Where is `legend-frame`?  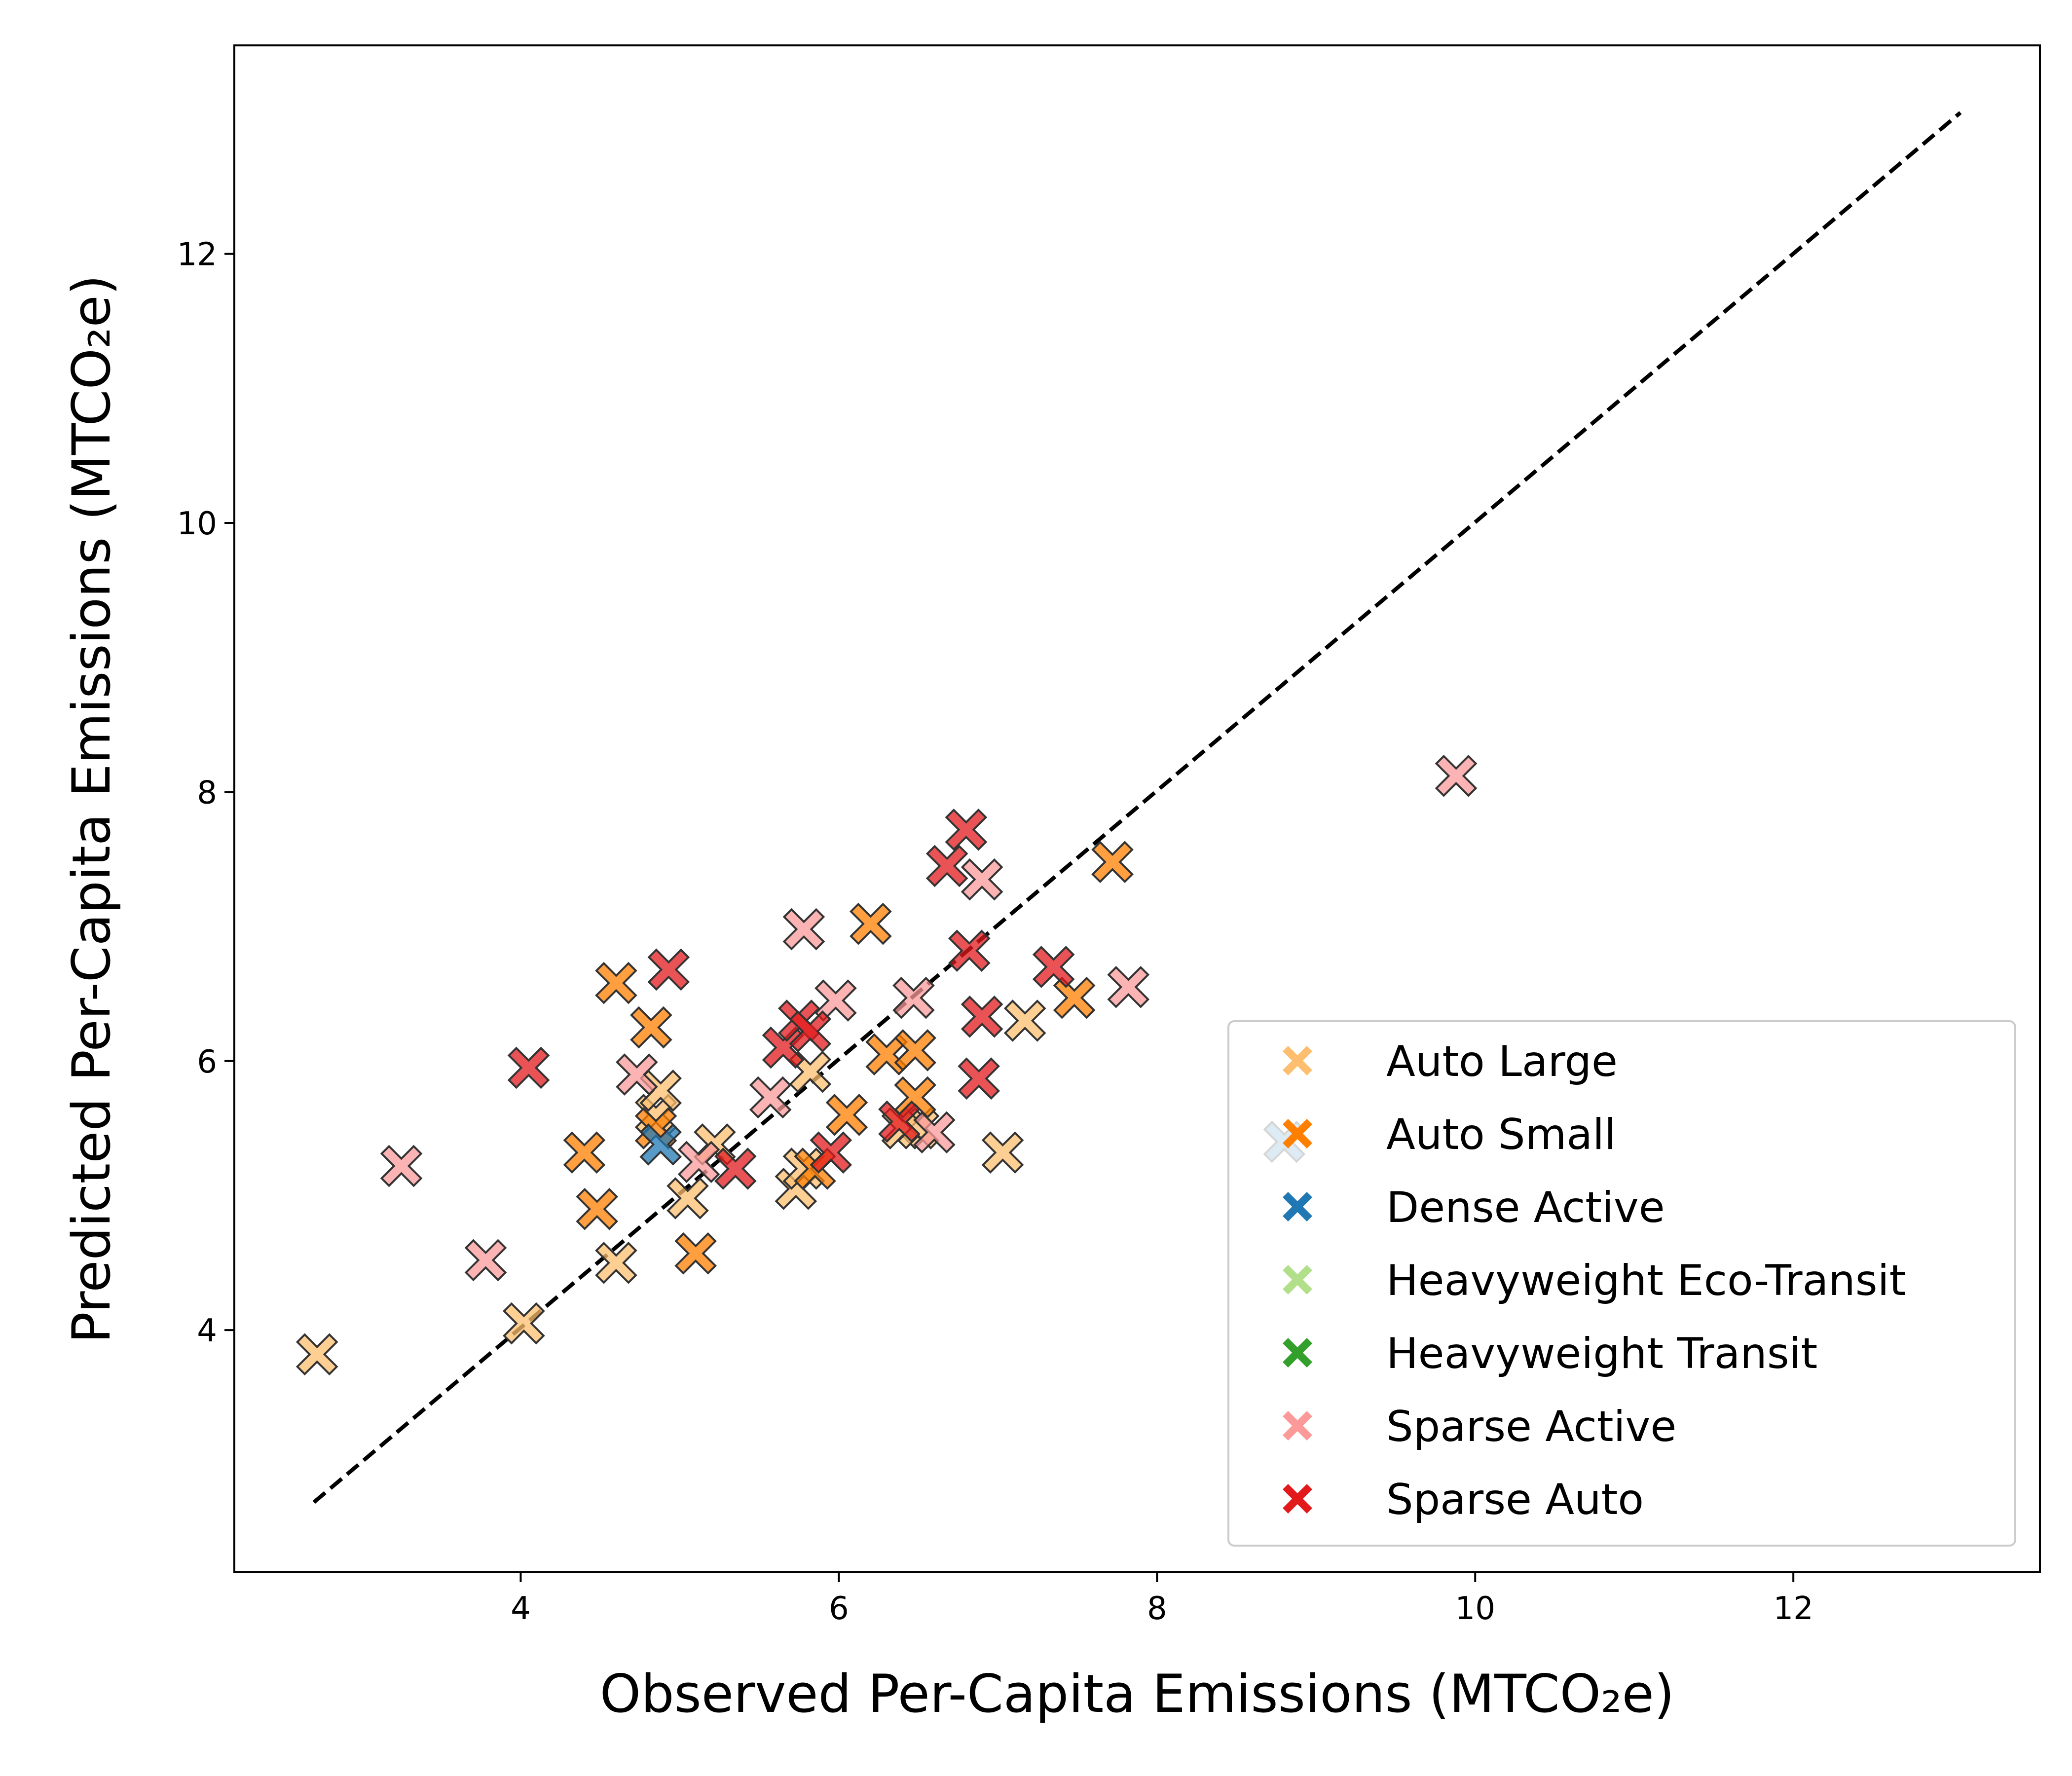 legend-frame is located at coordinates (1622, 1284).